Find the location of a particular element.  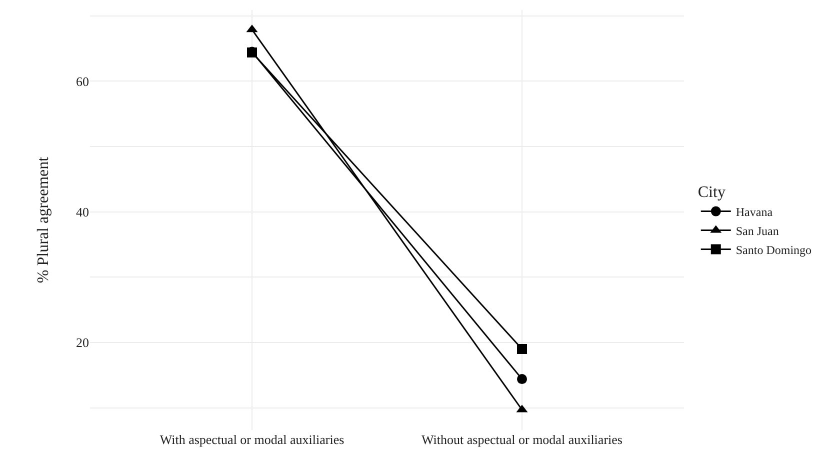

y-tick-label: 20 is located at coordinates (82, 342).